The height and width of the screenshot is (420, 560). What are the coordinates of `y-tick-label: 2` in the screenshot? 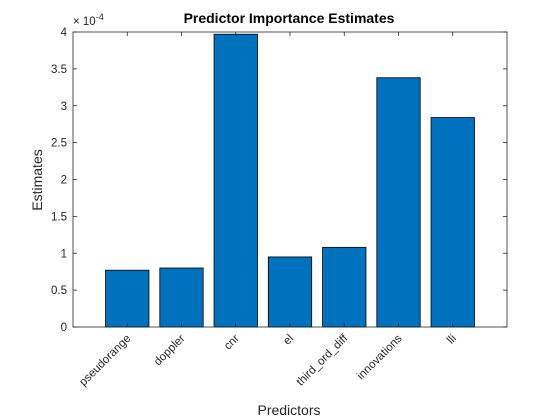 It's located at (64, 181).